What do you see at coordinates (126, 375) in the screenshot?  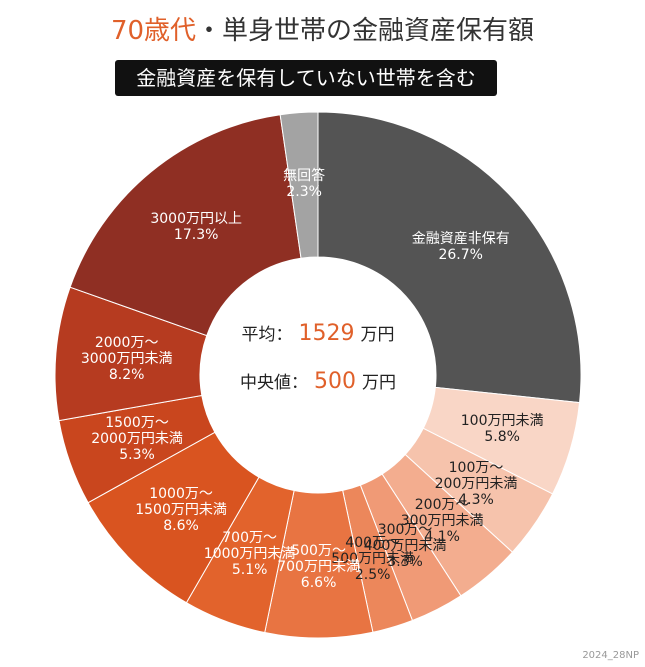 I see `value-label: 8.2%` at bounding box center [126, 375].